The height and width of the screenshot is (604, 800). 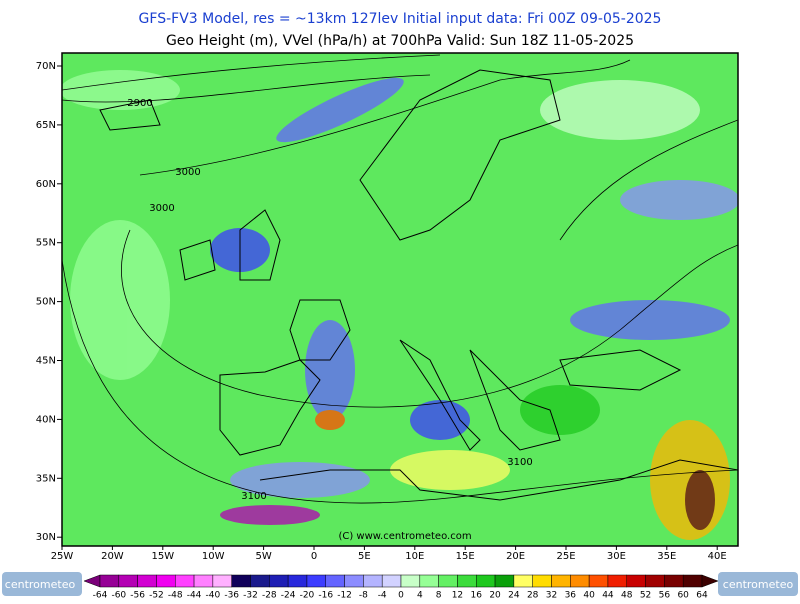 What do you see at coordinates (118, 596) in the screenshot?
I see `colorbar-label: -60` at bounding box center [118, 596].